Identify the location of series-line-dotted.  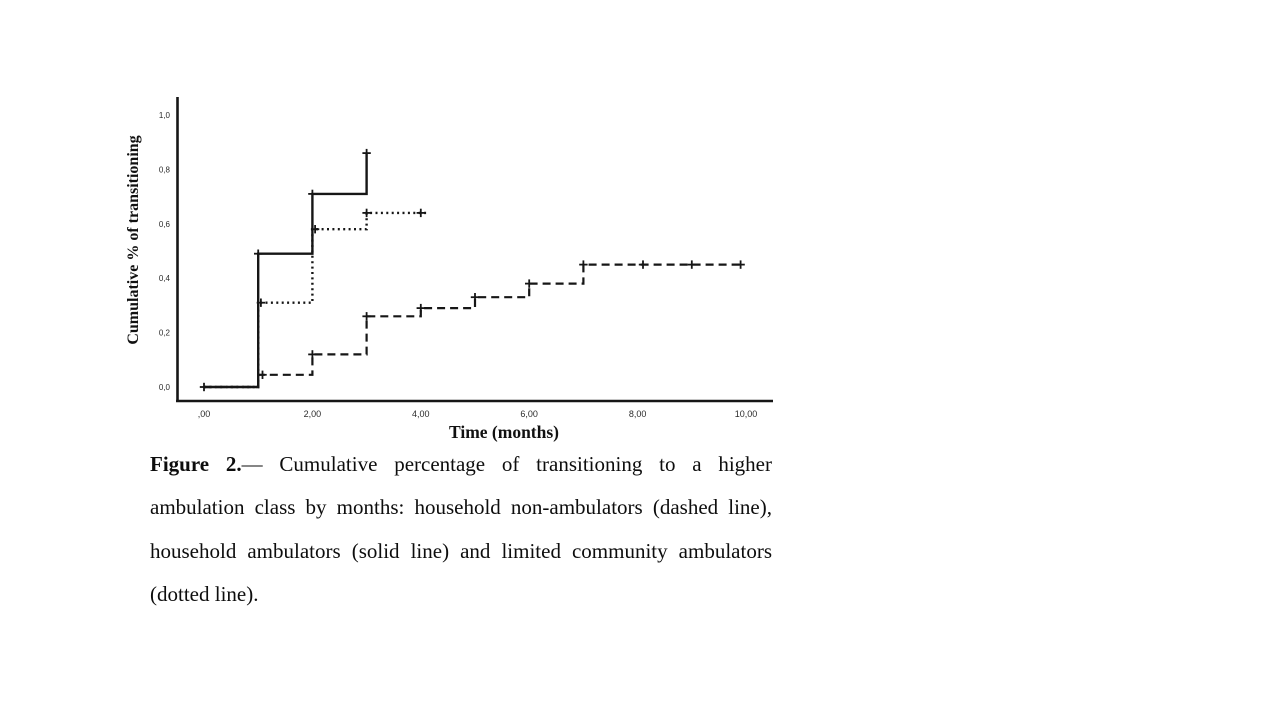
(315, 300).